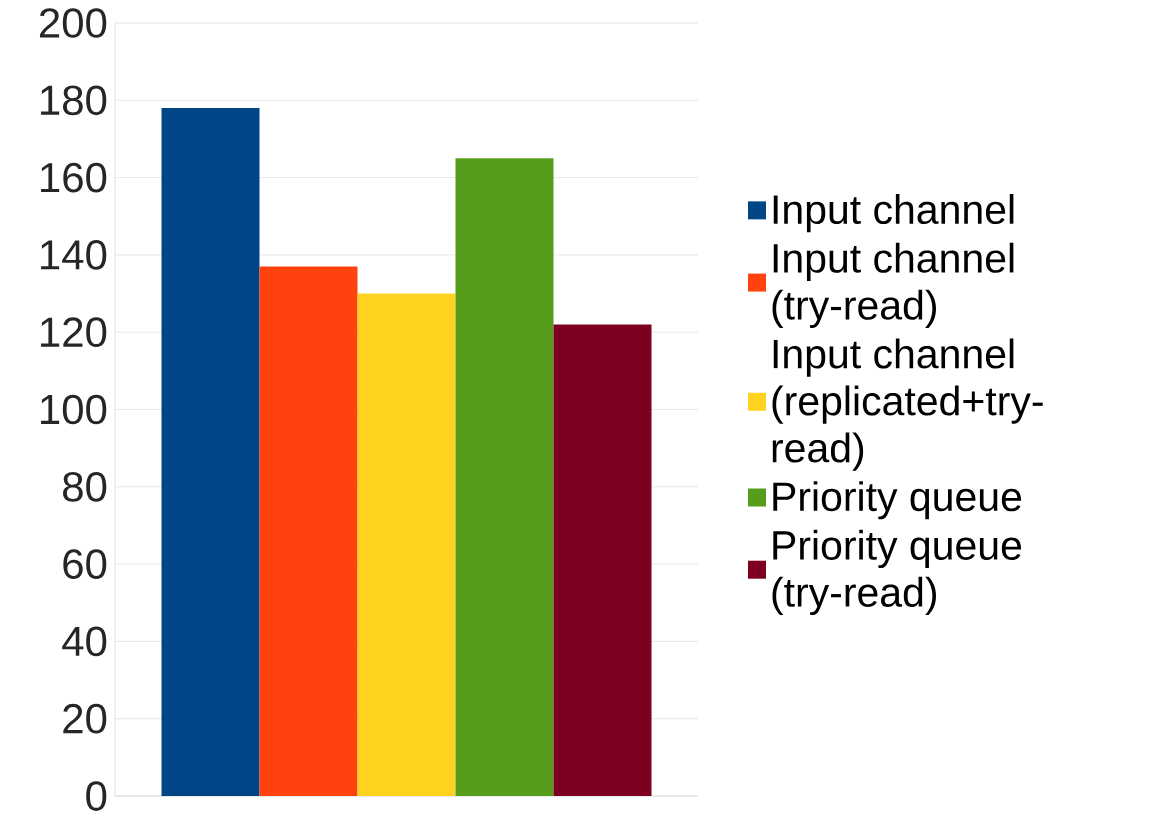  What do you see at coordinates (897, 500) in the screenshot?
I see `legend-label: Priority queue` at bounding box center [897, 500].